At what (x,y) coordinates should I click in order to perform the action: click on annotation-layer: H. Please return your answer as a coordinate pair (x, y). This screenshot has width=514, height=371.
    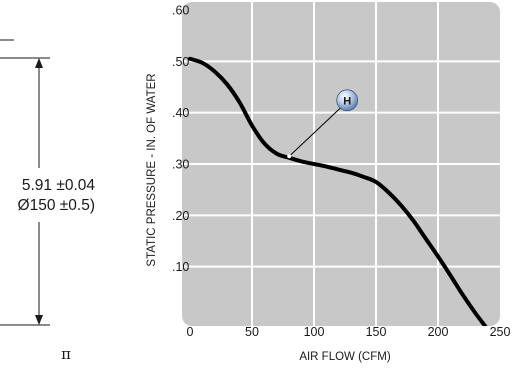
    Looking at the image, I should click on (323, 124).